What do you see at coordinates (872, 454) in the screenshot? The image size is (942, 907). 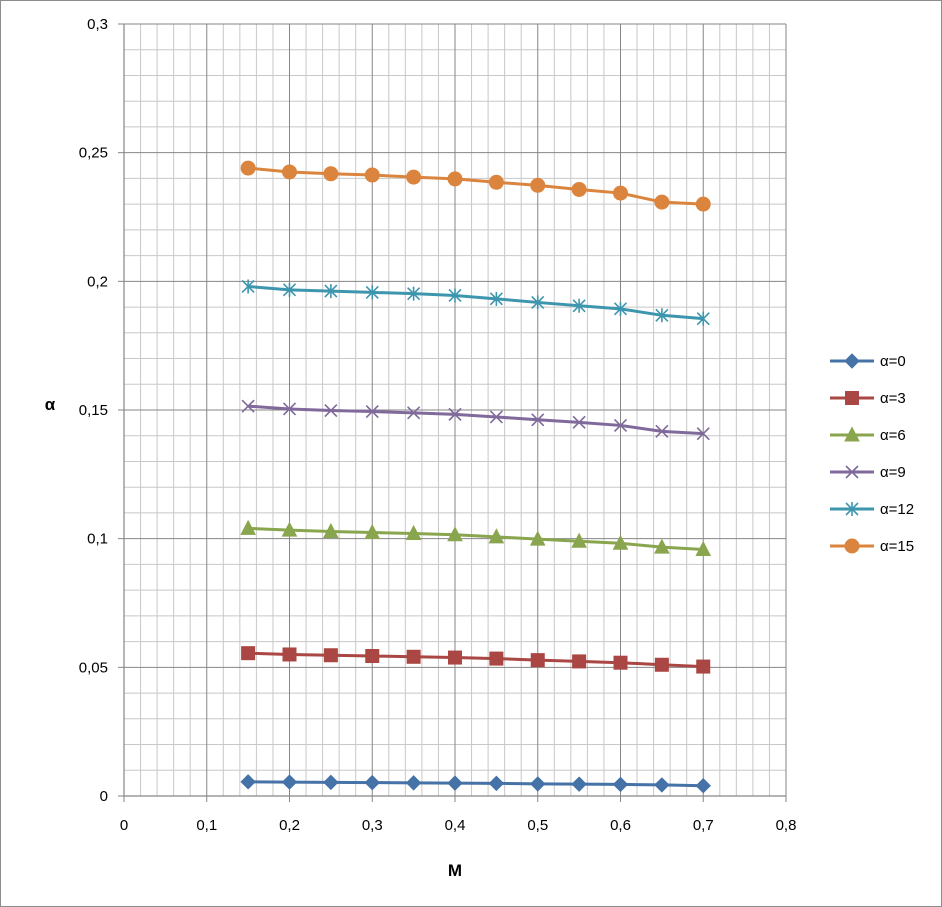 I see `legend: α=0 α=3 α=6 α=9 α=12 α=15` at bounding box center [872, 454].